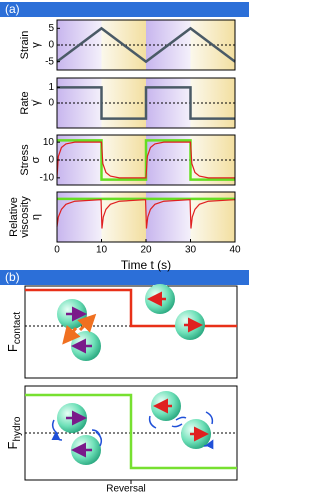 Image resolution: width=320 pixels, height=498 pixels. What do you see at coordinates (51, 87) in the screenshot?
I see `y-tick-label: 1` at bounding box center [51, 87].